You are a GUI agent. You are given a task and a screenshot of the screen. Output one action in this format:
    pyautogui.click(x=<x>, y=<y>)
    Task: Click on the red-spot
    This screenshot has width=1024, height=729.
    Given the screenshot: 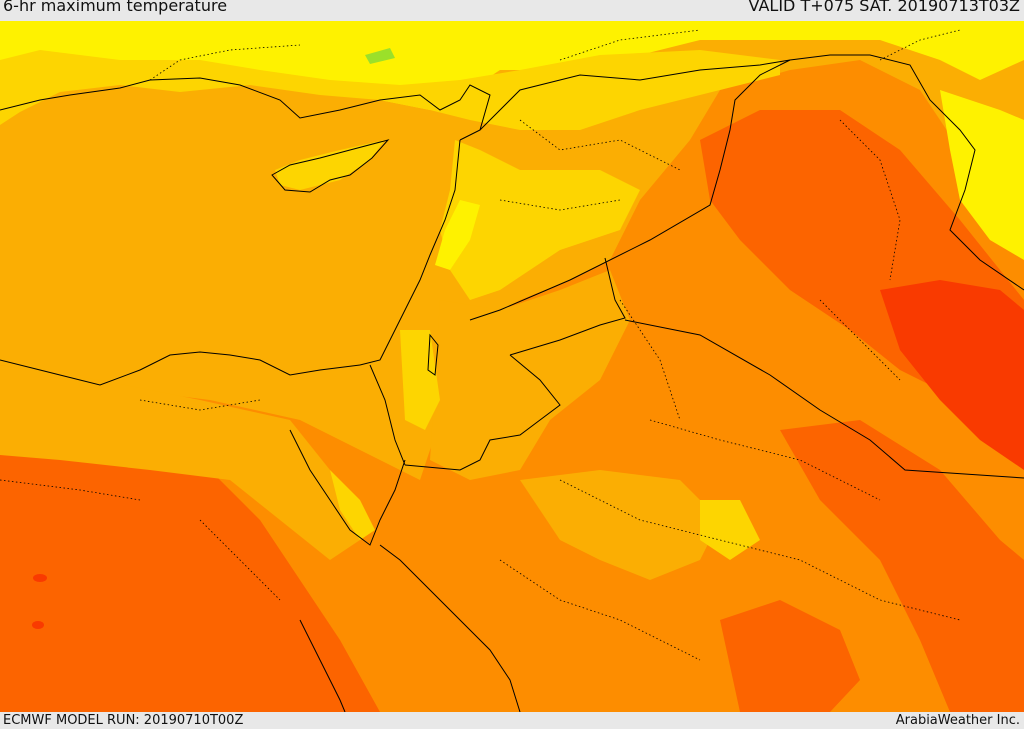 What is the action you would take?
    pyautogui.click(x=40, y=578)
    